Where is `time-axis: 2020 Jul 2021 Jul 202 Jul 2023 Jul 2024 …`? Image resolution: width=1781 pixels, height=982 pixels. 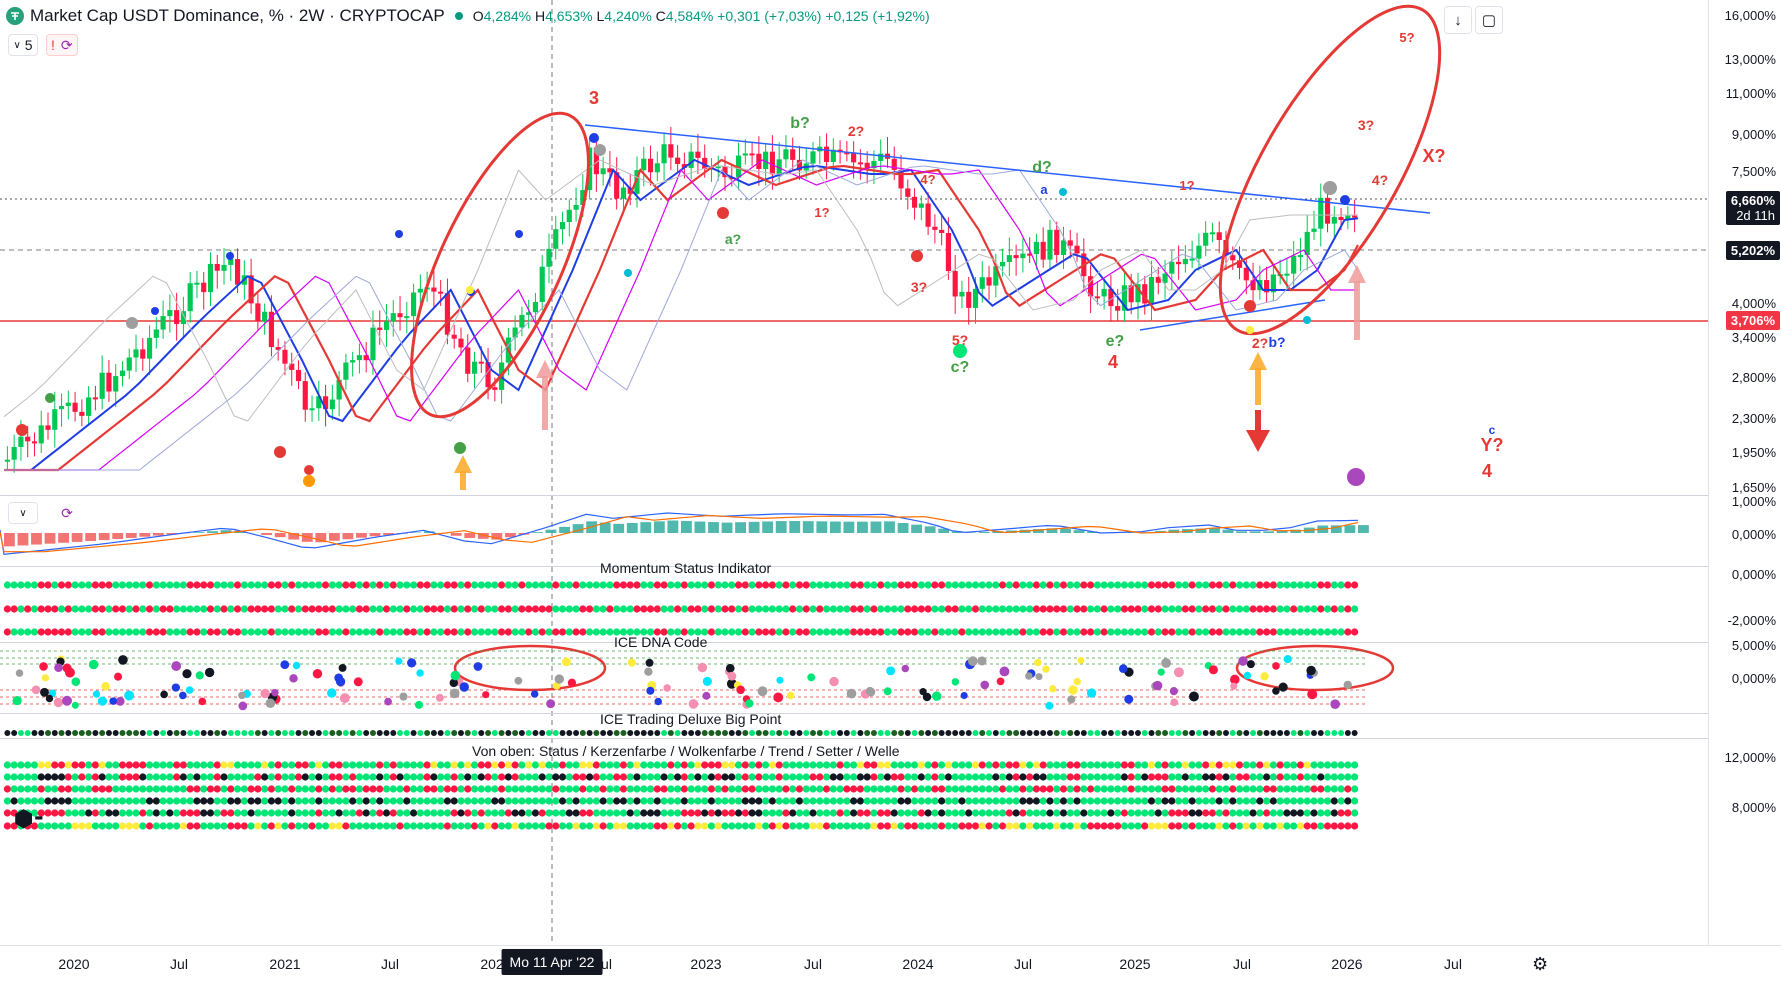
time-axis: 2020 Jul 2021 Jul 202 Jul 2023 Jul 2024 … is located at coordinates (890, 963).